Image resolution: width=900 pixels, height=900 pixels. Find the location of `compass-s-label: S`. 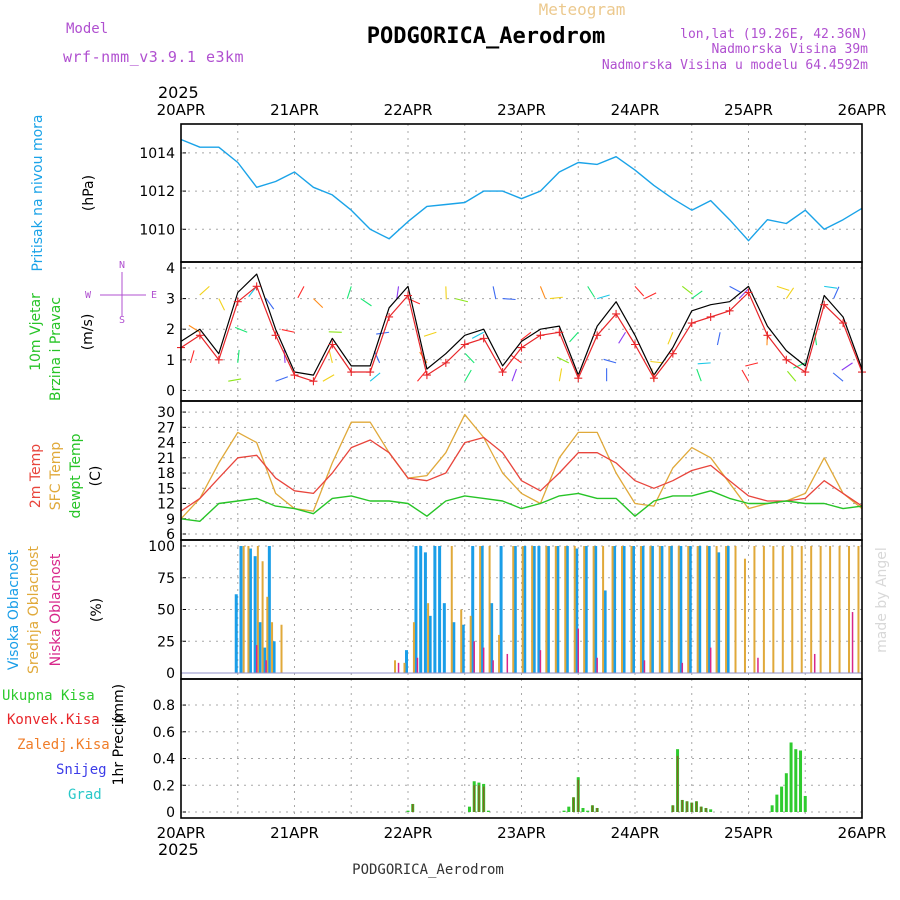

compass-s-label: S is located at coordinates (122, 320).